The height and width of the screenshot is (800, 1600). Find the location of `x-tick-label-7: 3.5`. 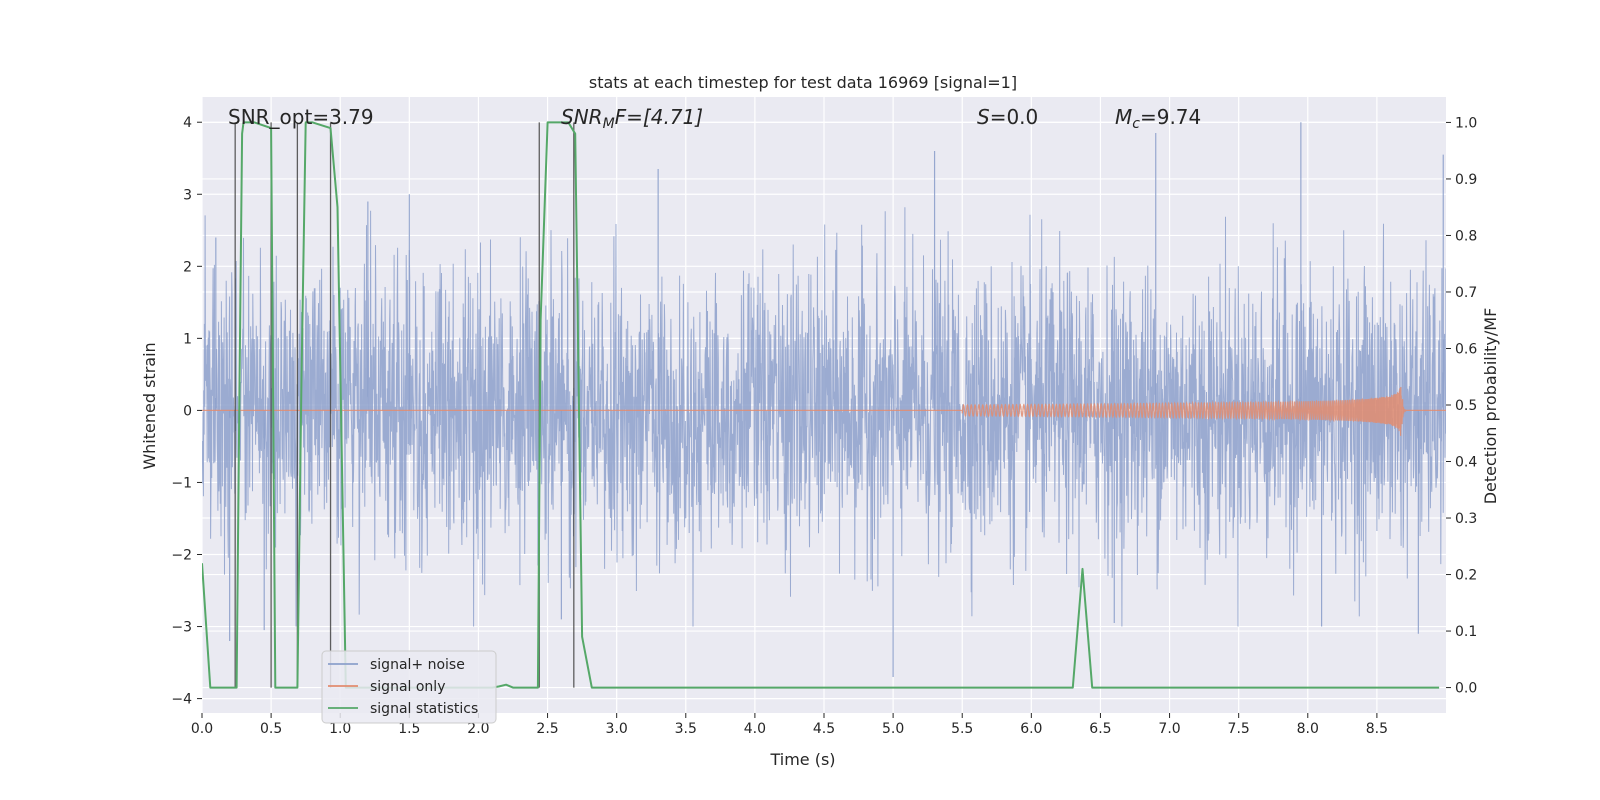

x-tick-label-7: 3.5 is located at coordinates (686, 729).